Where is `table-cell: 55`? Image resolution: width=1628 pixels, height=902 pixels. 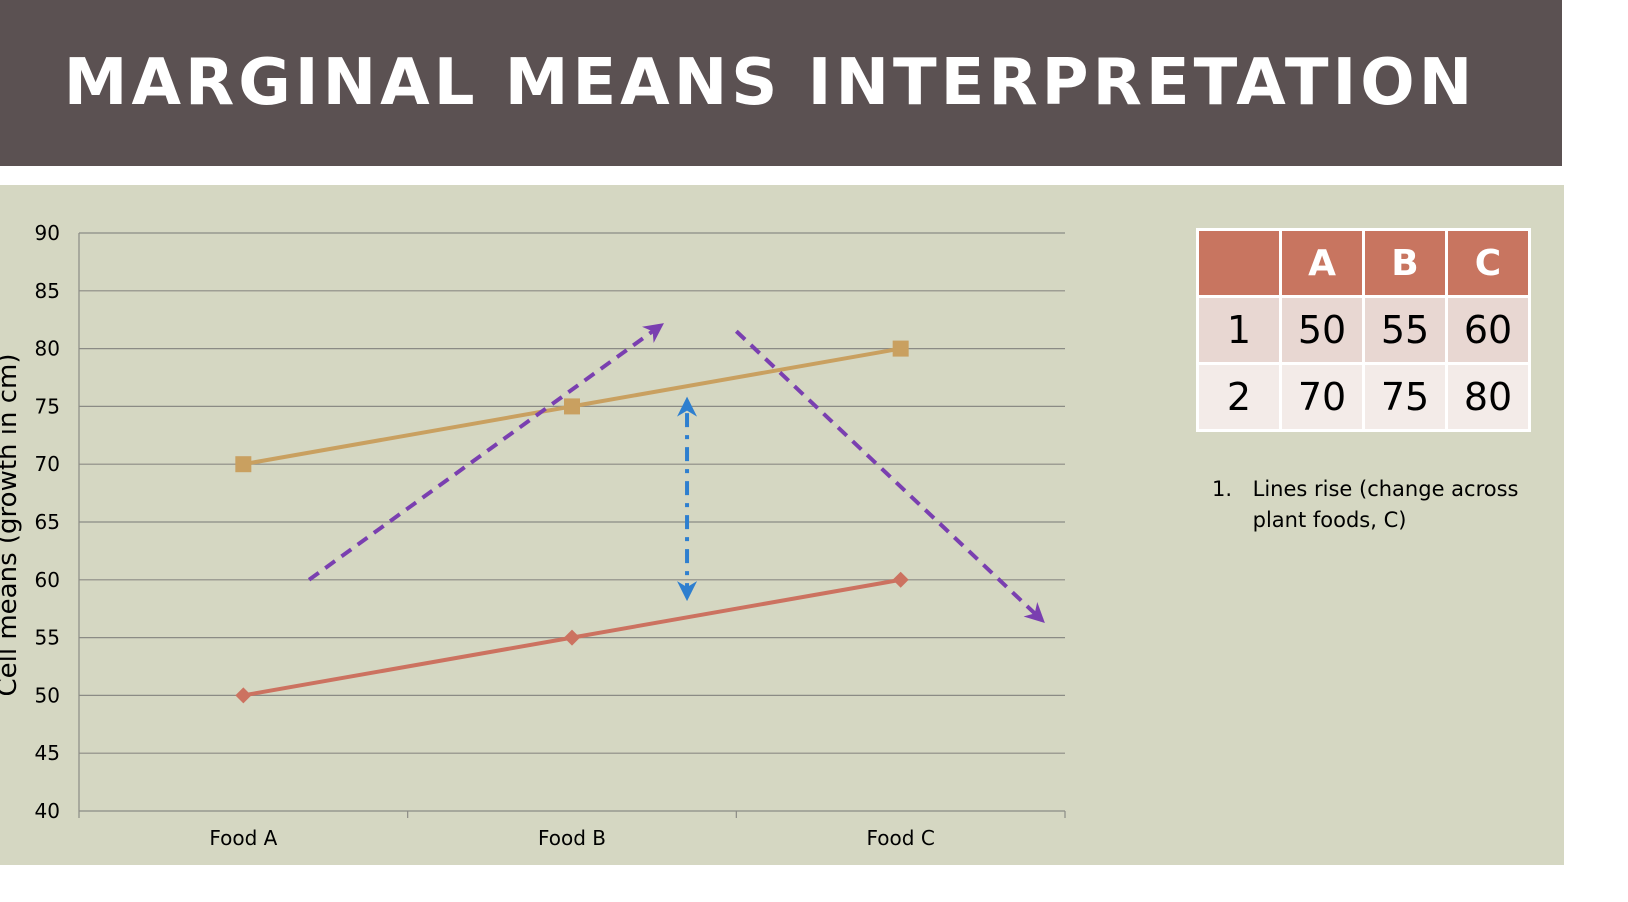 table-cell: 55 is located at coordinates (1405, 330).